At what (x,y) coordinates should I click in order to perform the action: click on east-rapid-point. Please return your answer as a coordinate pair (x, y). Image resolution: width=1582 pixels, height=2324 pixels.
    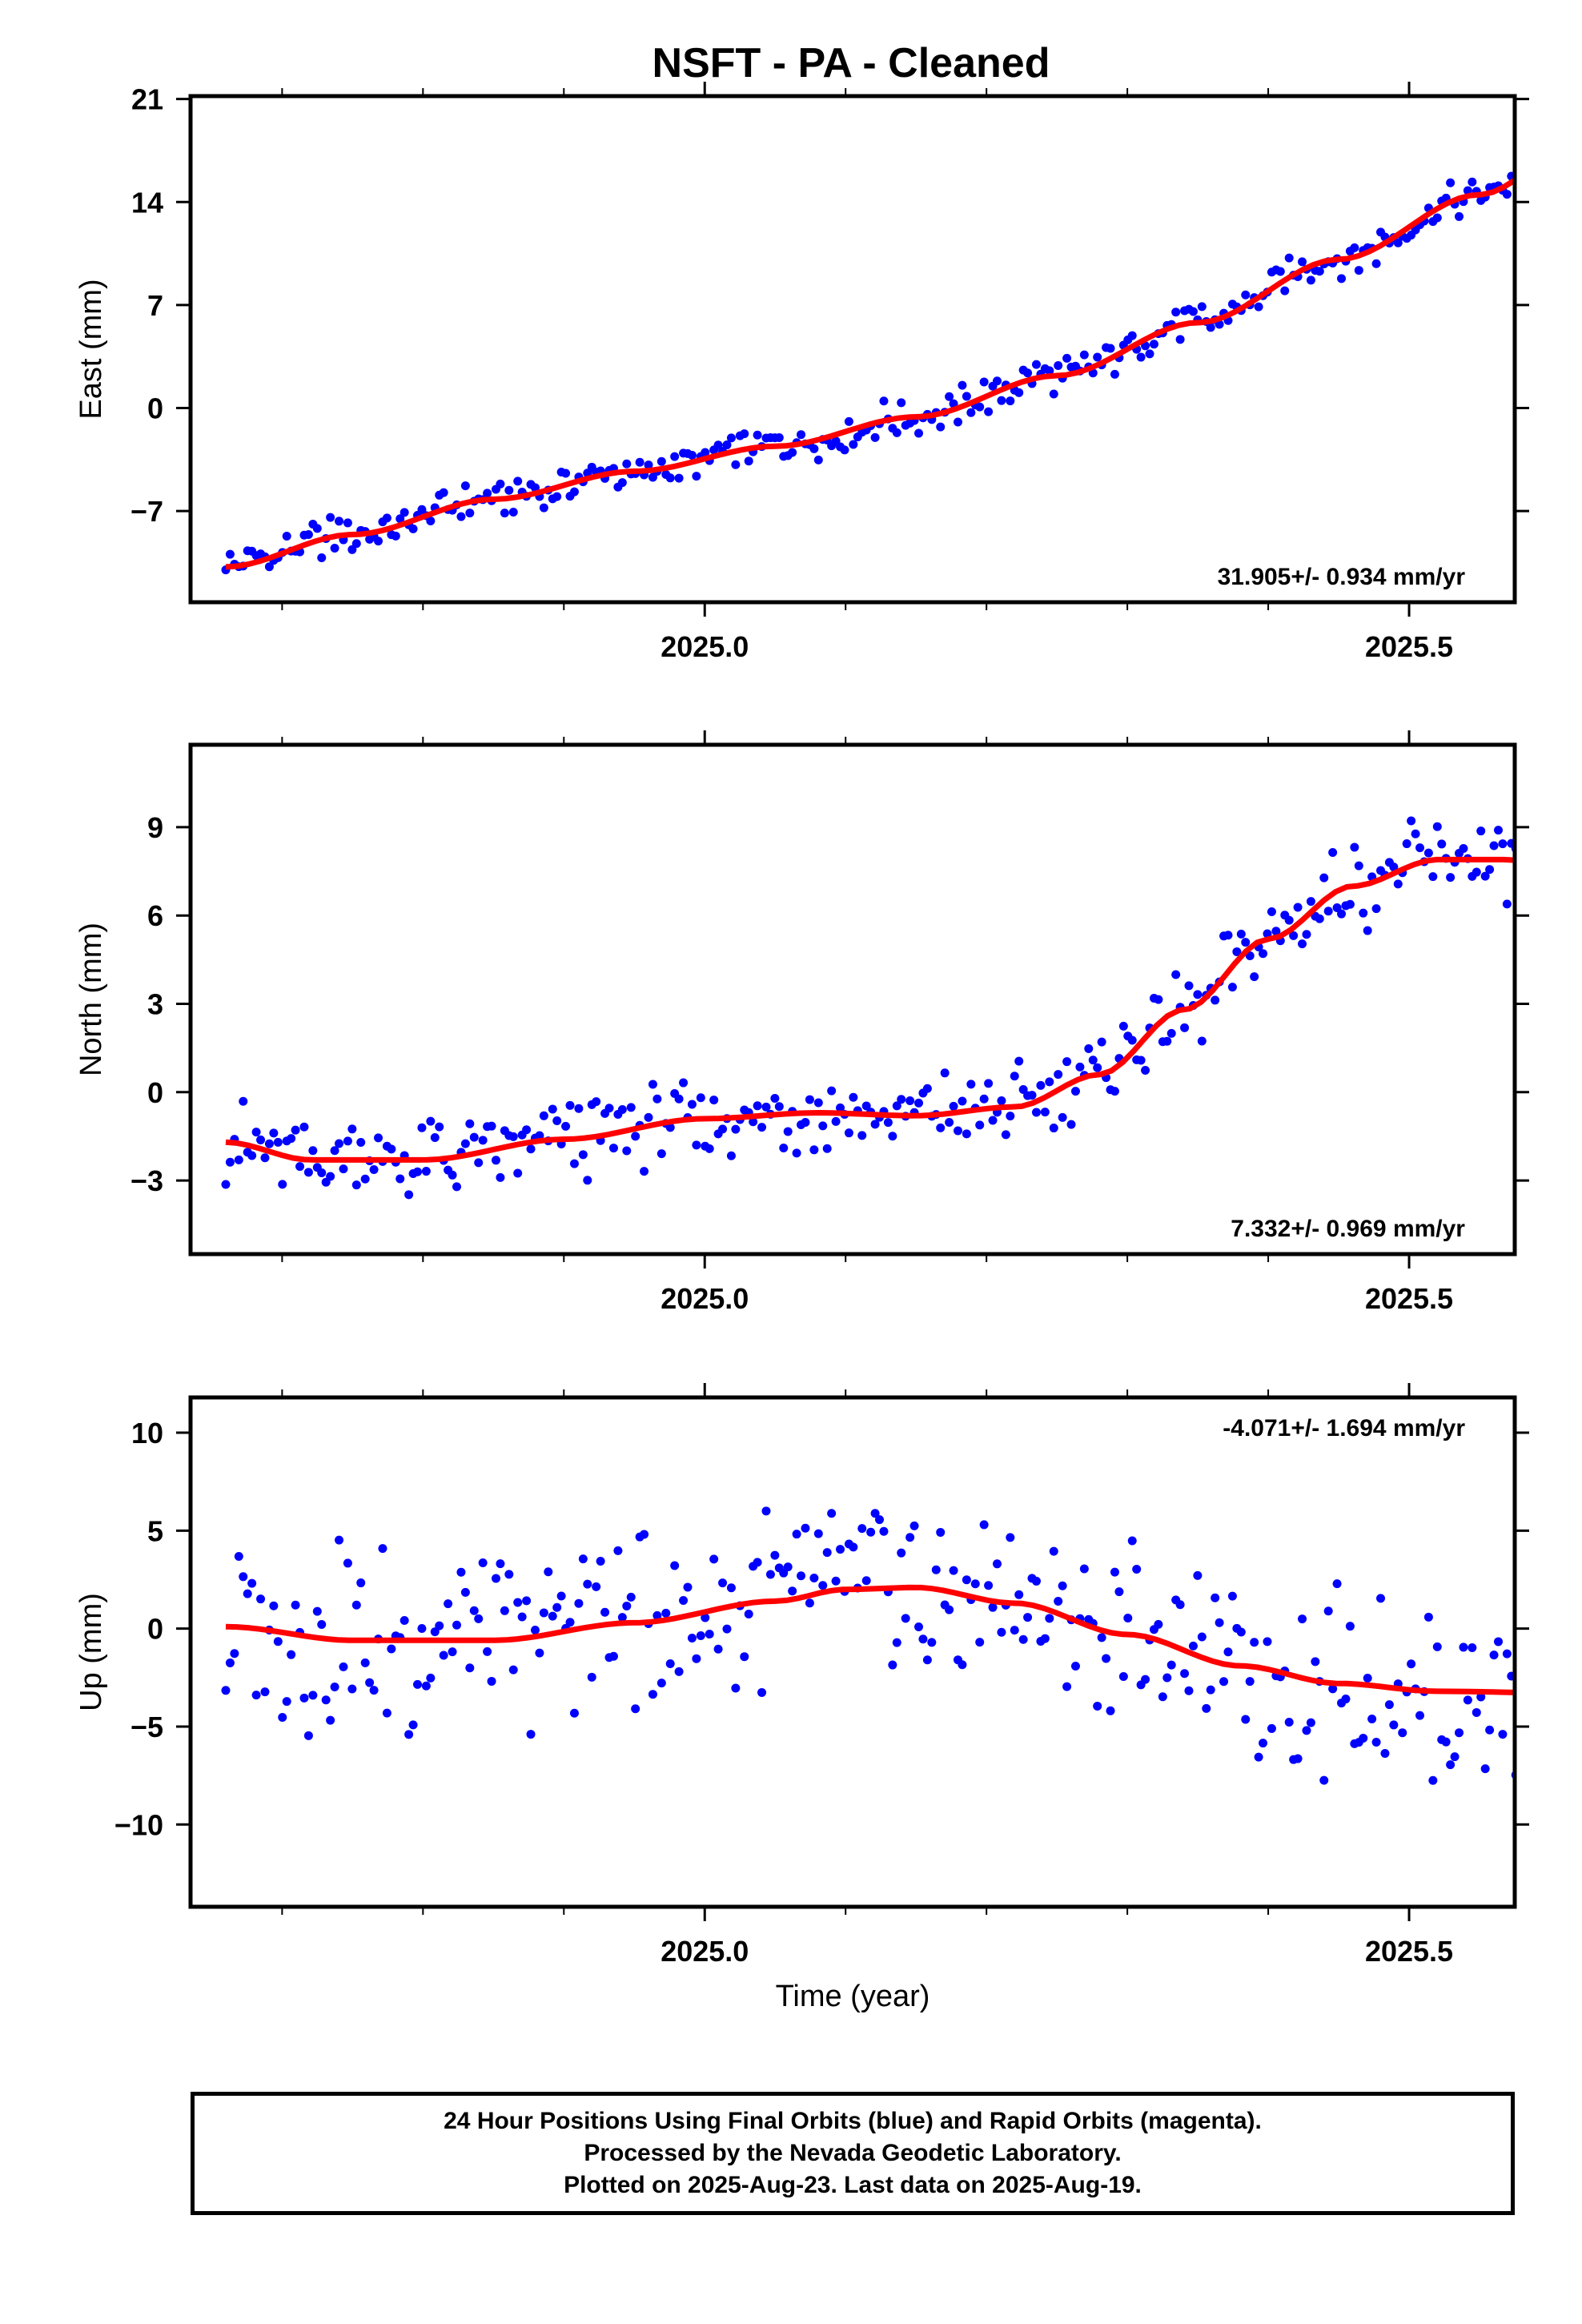
    Looking at the image, I should click on (1564, 98).